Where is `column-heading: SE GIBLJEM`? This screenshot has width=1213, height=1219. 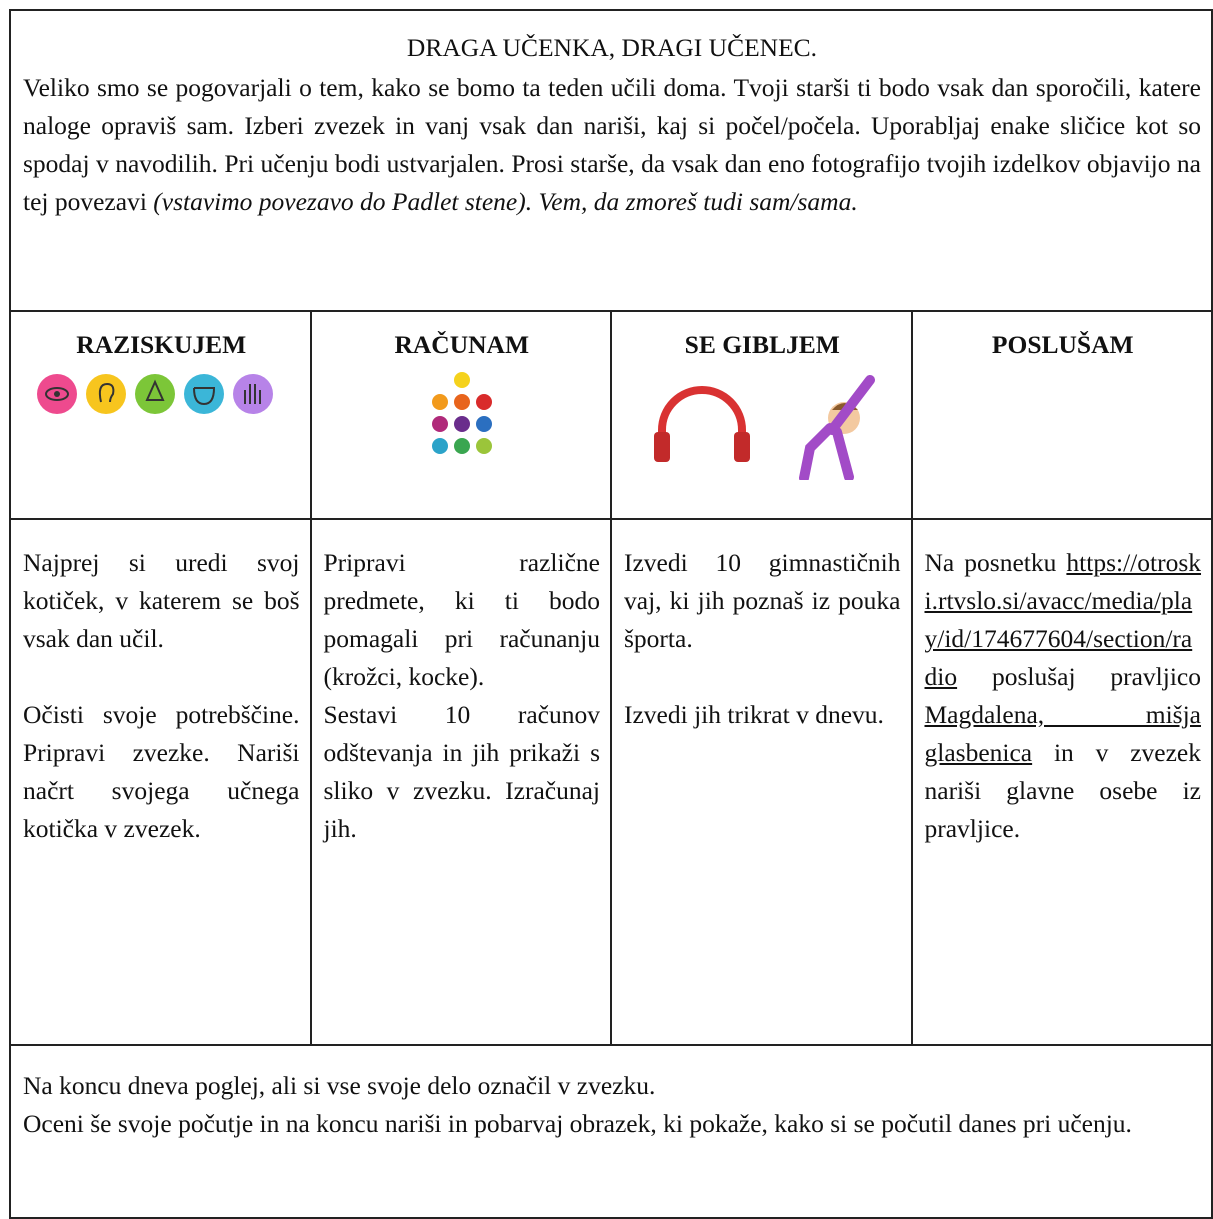 column-heading: SE GIBLJEM is located at coordinates (762, 344).